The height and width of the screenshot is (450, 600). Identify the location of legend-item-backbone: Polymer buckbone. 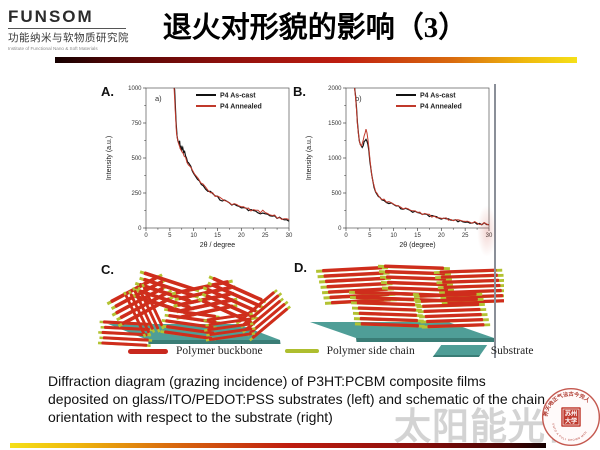
(195, 351).